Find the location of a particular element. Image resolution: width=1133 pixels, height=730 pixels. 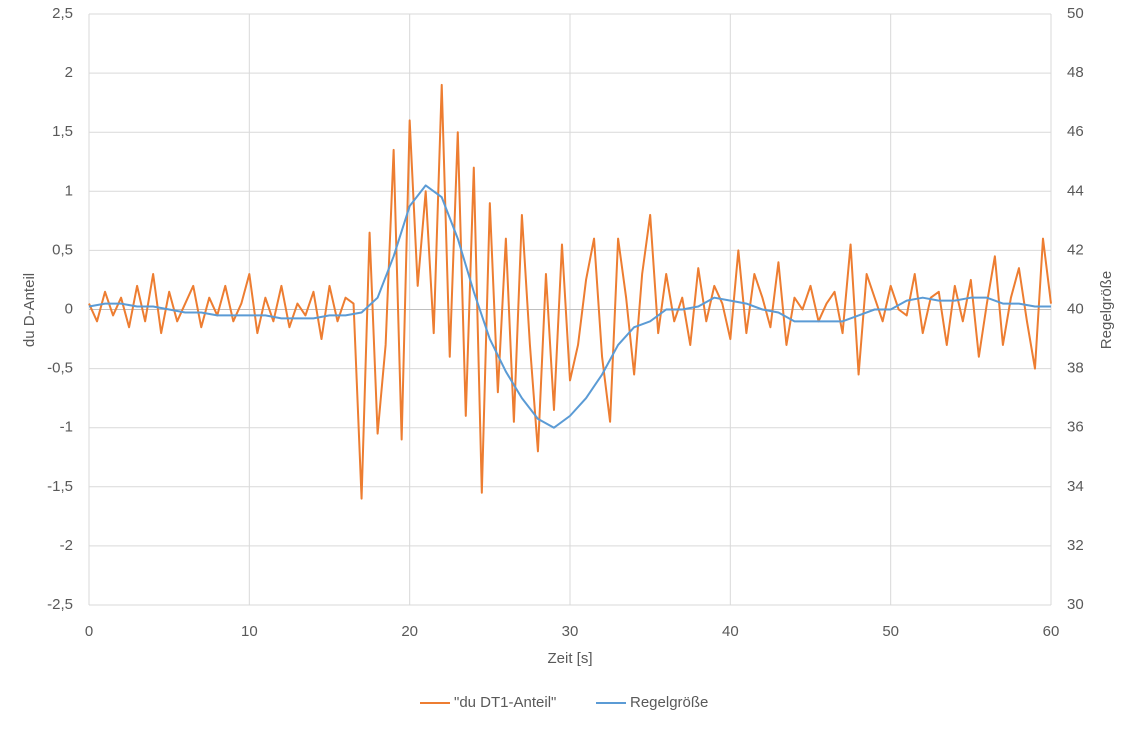

y2-tick-label: 30 is located at coordinates (1075, 604).